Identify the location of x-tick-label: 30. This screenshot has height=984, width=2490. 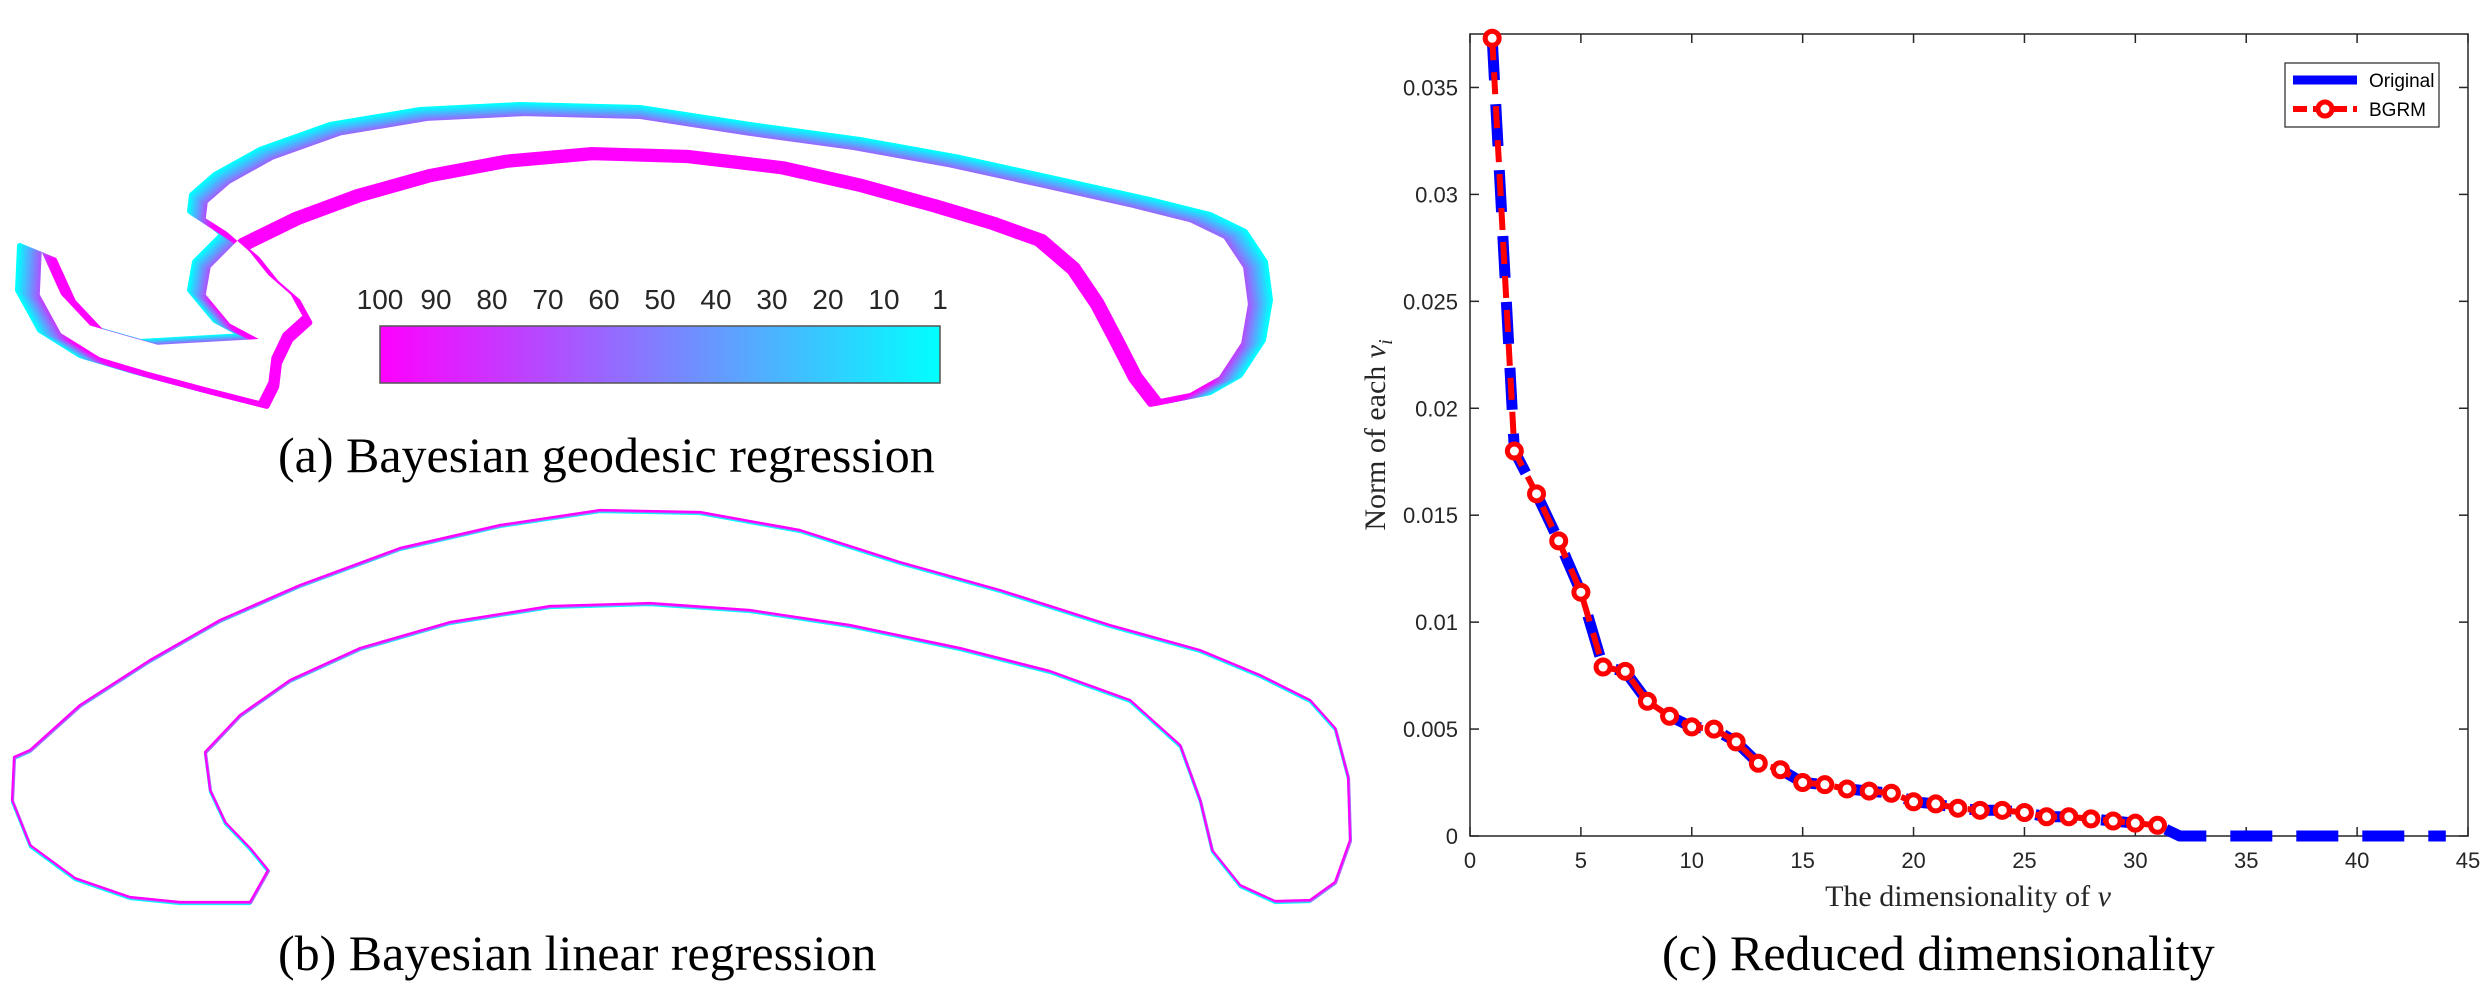
(2135, 860).